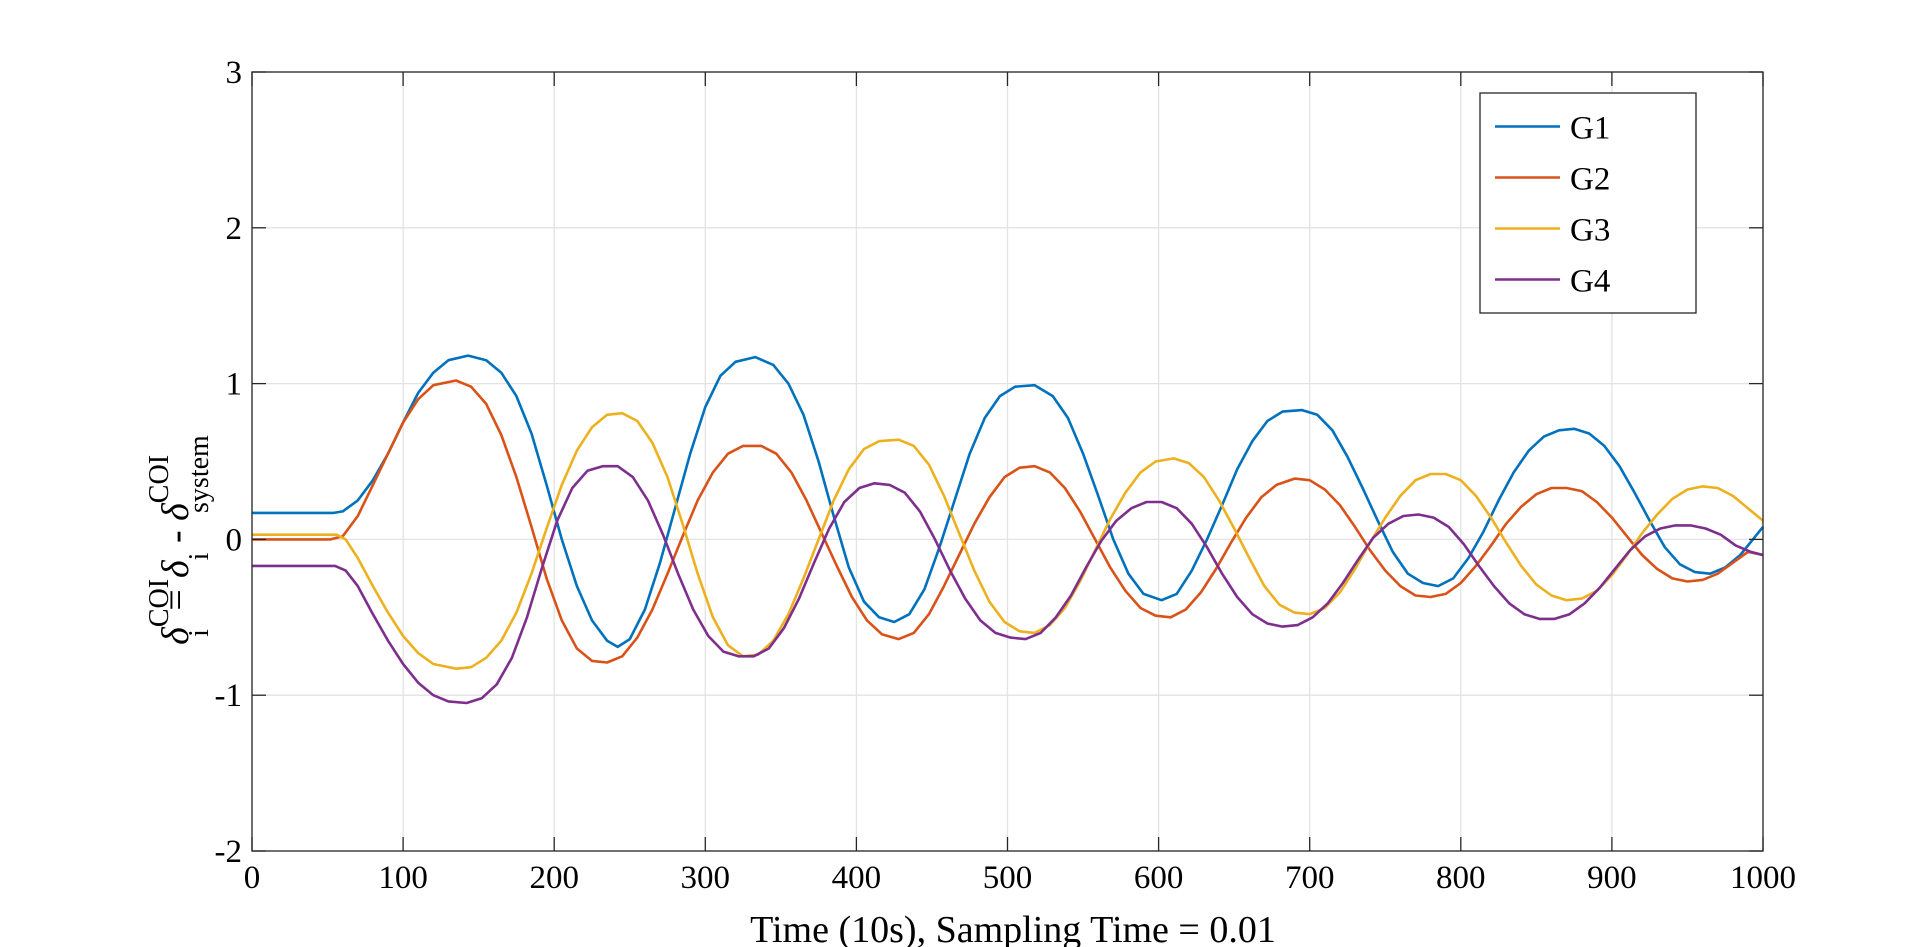 The image size is (1920, 947). What do you see at coordinates (1590, 282) in the screenshot?
I see `legend-label-g4: G4` at bounding box center [1590, 282].